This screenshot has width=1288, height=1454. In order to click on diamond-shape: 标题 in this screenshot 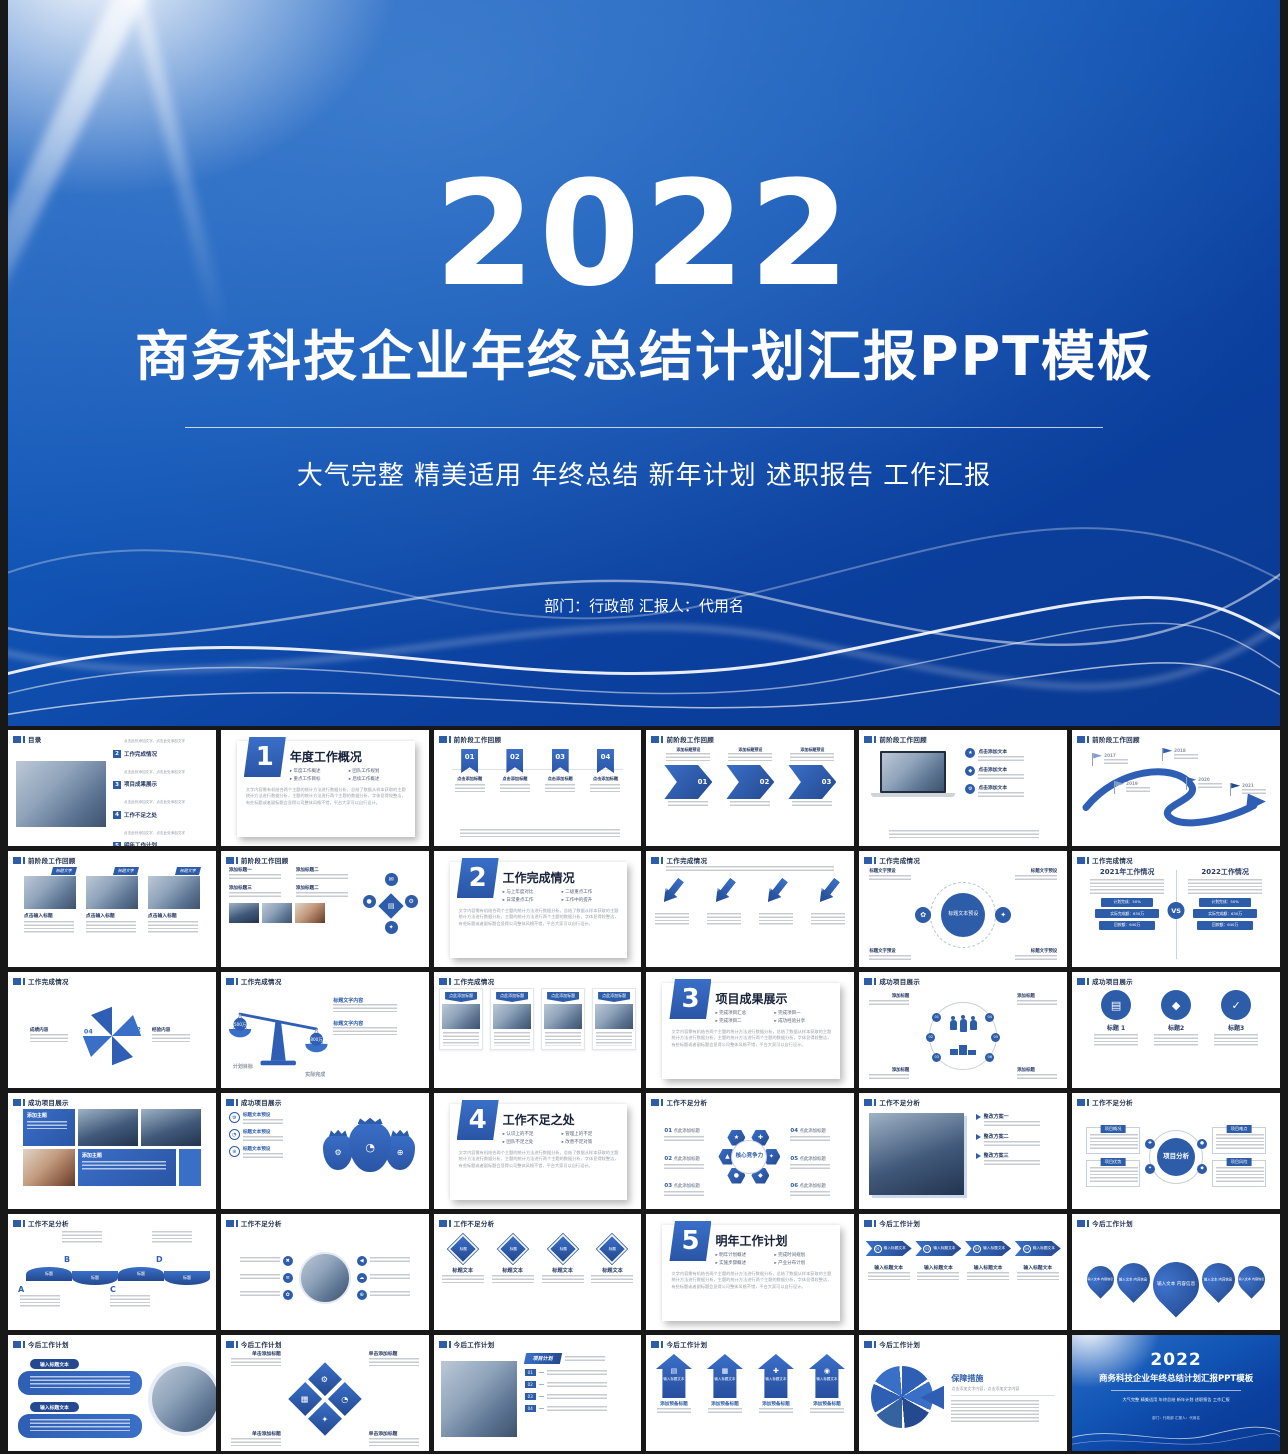, I will do `click(612, 1249)`.